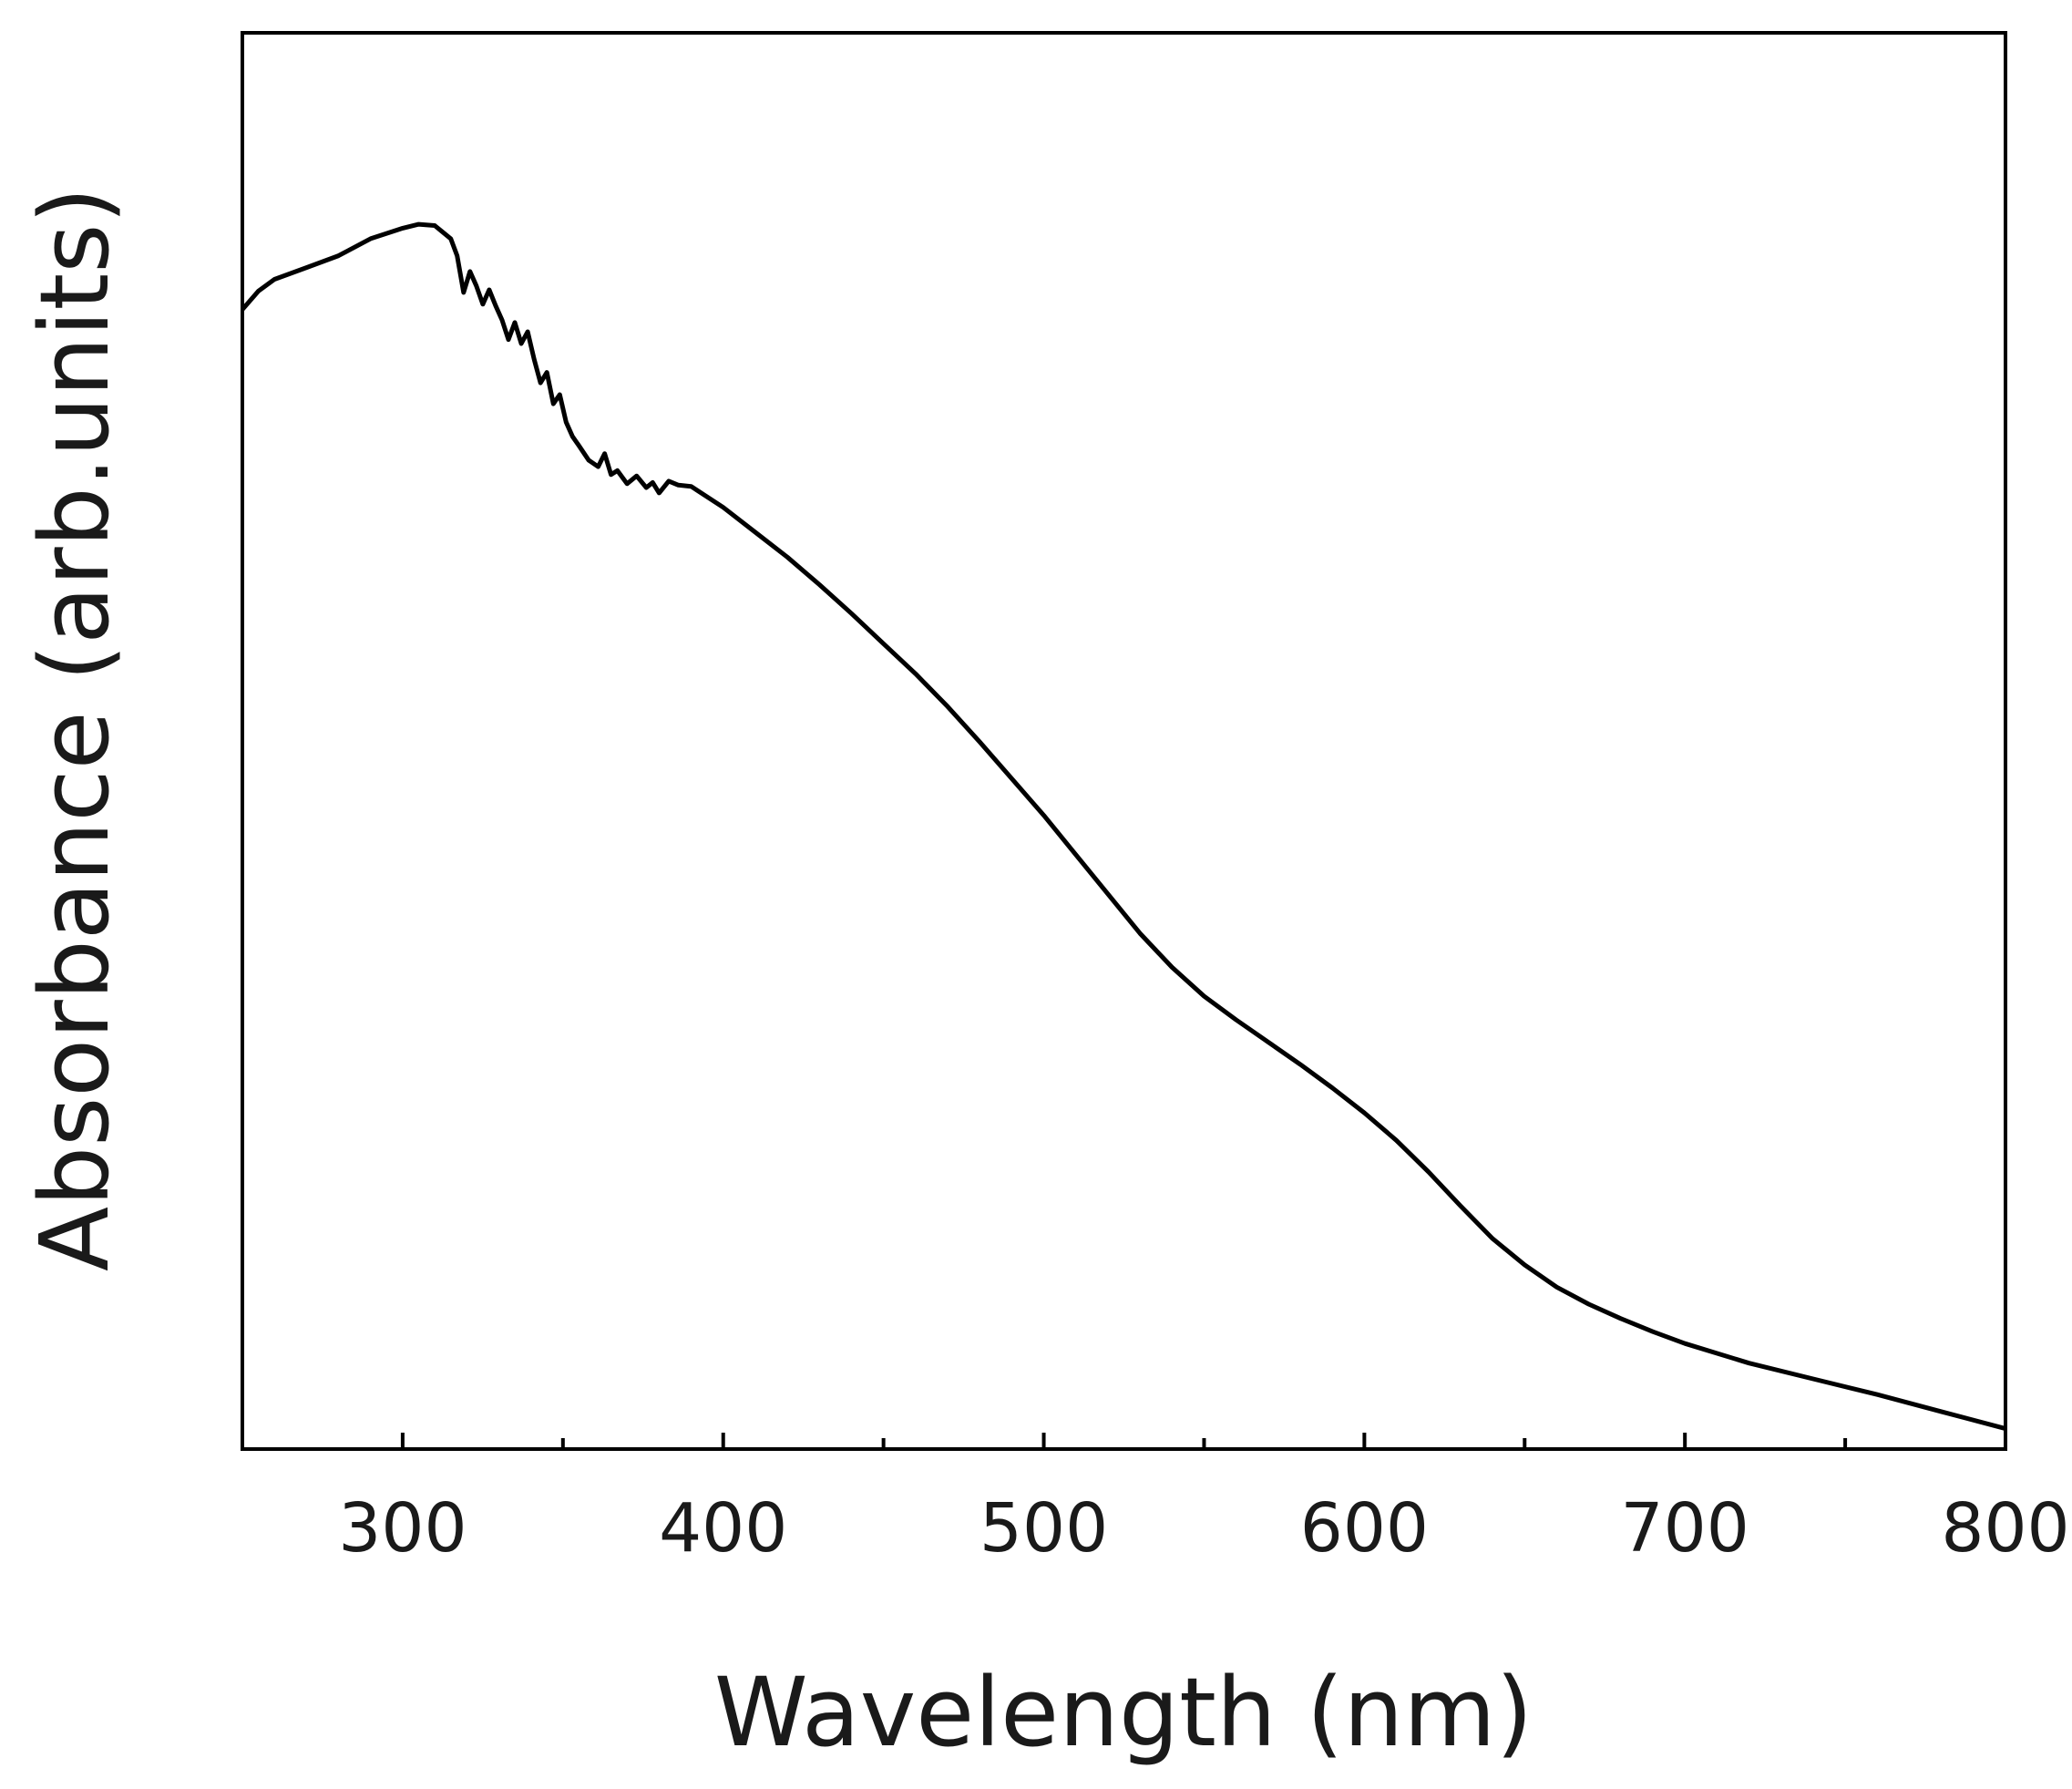 The image size is (2072, 1789). What do you see at coordinates (1044, 1528) in the screenshot?
I see `x-tick-label-500: 500` at bounding box center [1044, 1528].